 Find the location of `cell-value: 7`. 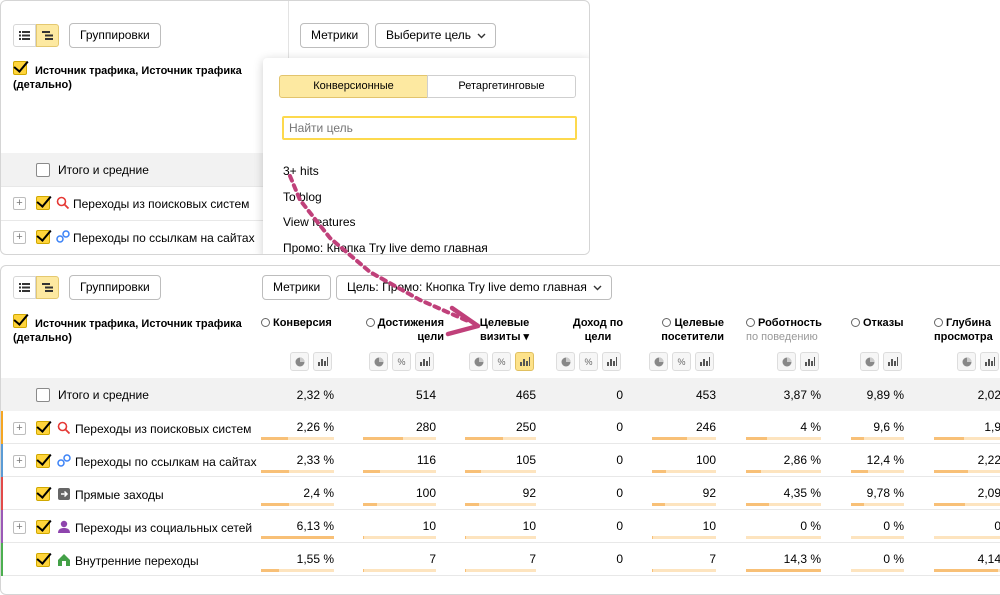

cell-value: 7 is located at coordinates (432, 559).